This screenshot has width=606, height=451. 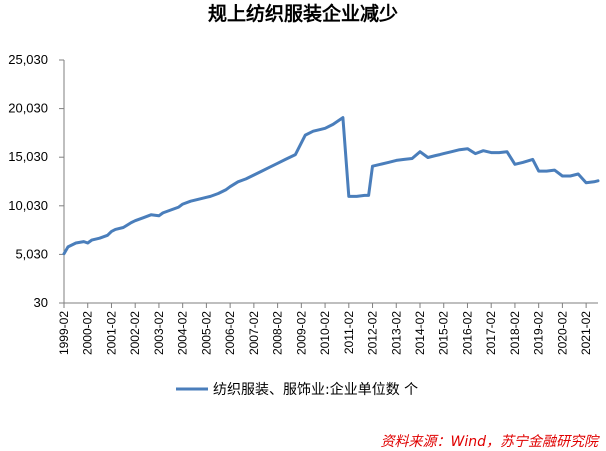 I want to click on x-tick-label: 2009-02, so click(x=301, y=333).